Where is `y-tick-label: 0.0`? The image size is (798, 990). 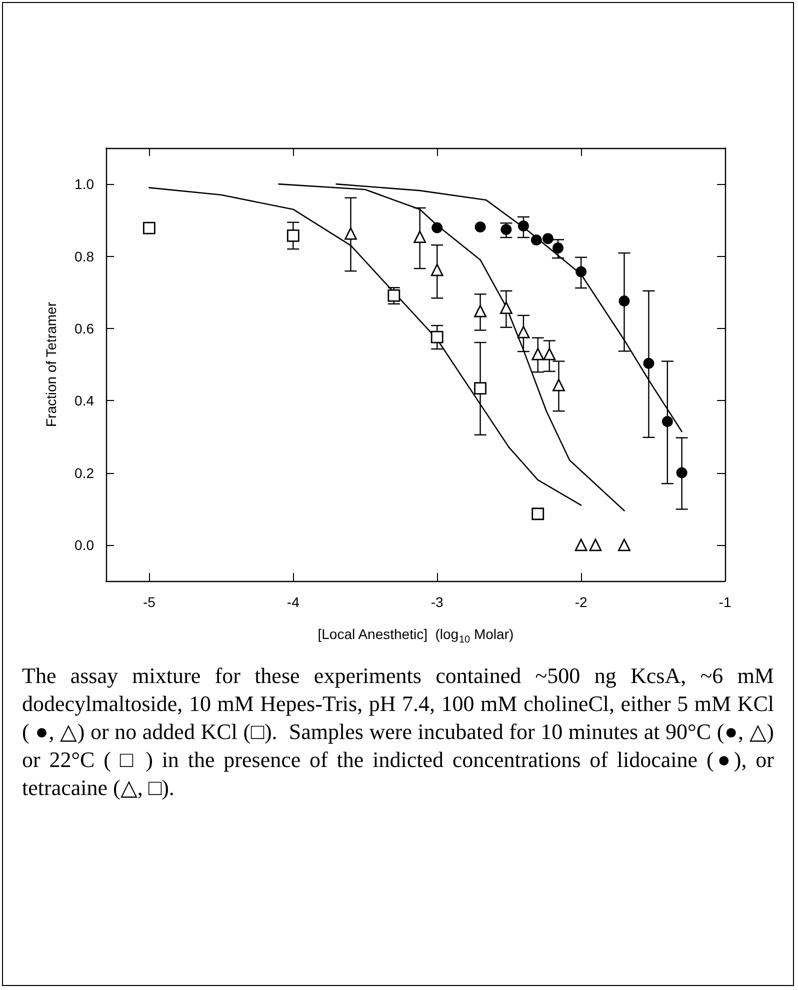
y-tick-label: 0.0 is located at coordinates (84, 544).